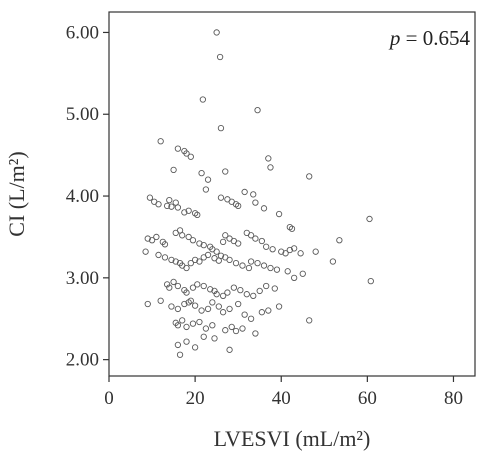  What do you see at coordinates (292, 438) in the screenshot?
I see `x-axis-title: LVESVI (mL/m²)` at bounding box center [292, 438].